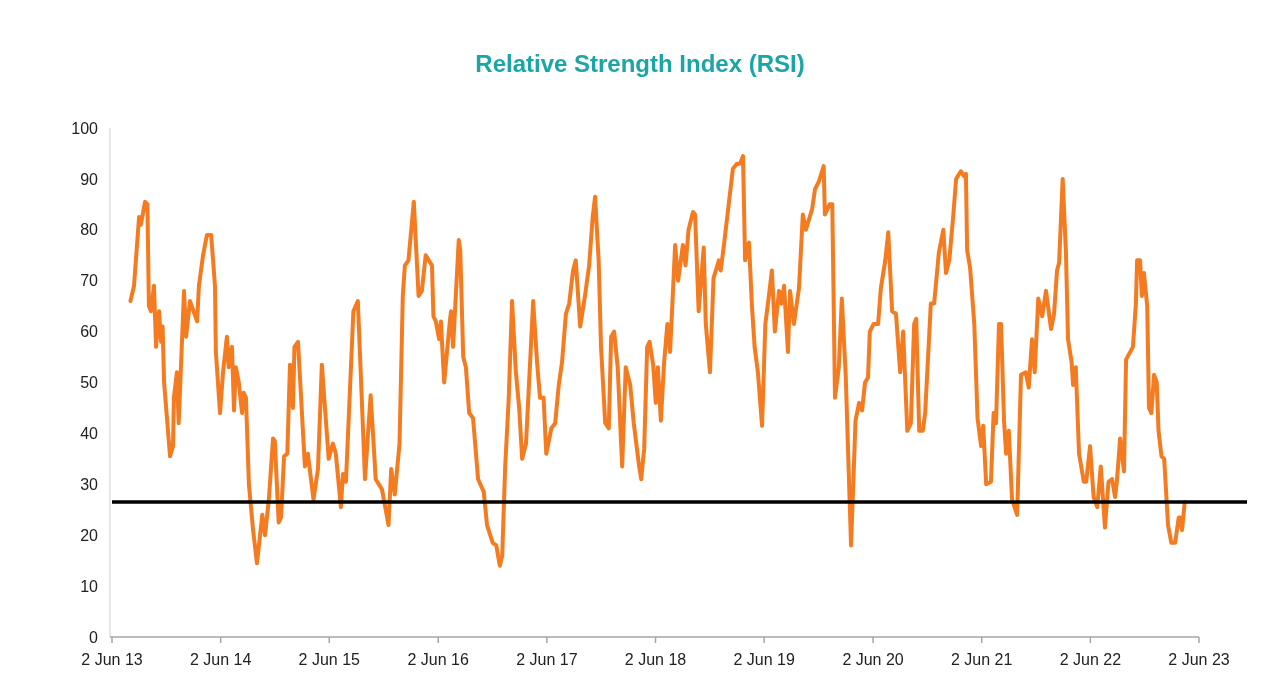 This screenshot has height=700, width=1280. Describe the element at coordinates (329, 659) in the screenshot. I see `x-tick-label: 2 Jun 15` at that location.